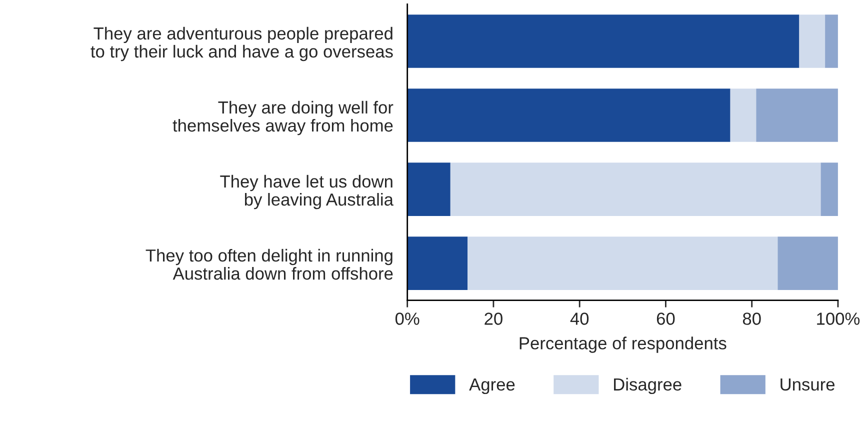  I want to click on x-axis-title: Percentage of respondents, so click(623, 344).